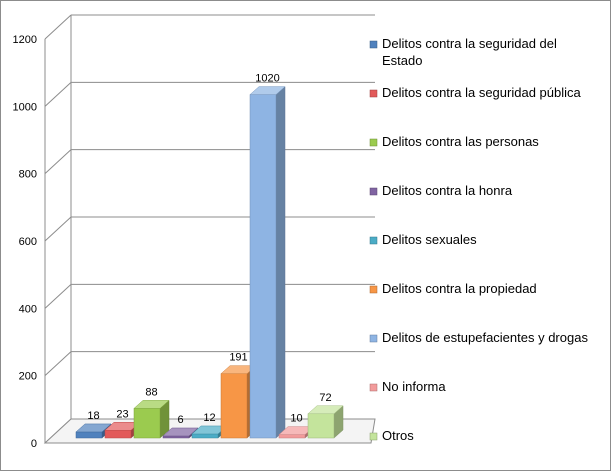 This screenshot has width=611, height=471. Describe the element at coordinates (325, 398) in the screenshot. I see `data-label: 72` at that location.